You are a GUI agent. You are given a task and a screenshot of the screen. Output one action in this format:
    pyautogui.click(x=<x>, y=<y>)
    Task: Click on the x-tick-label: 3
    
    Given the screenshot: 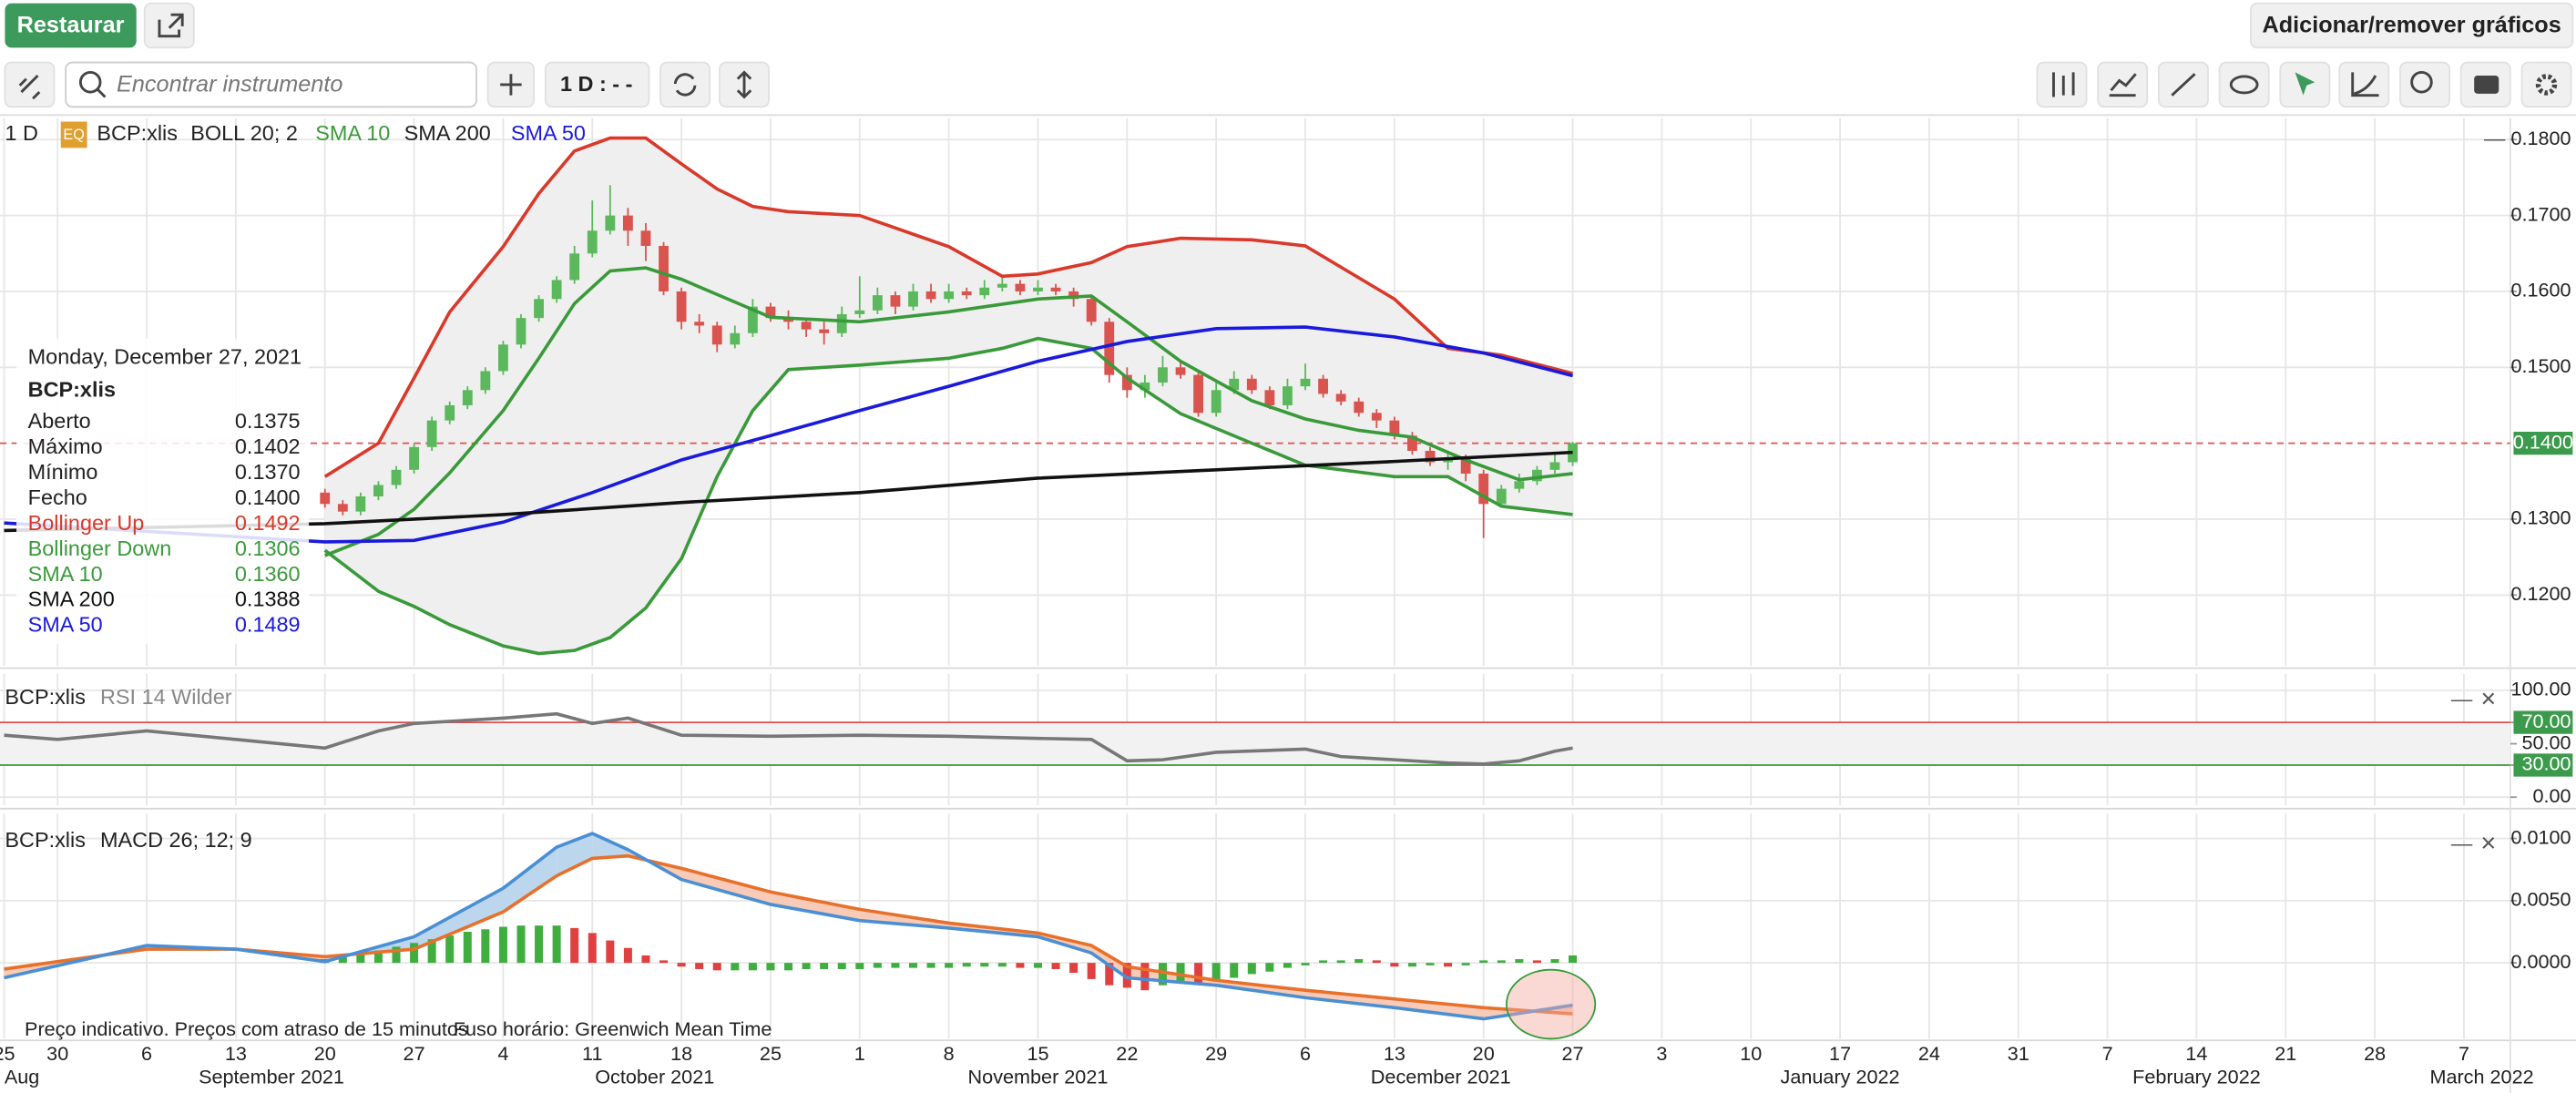 What is the action you would take?
    pyautogui.click(x=1661, y=1054)
    